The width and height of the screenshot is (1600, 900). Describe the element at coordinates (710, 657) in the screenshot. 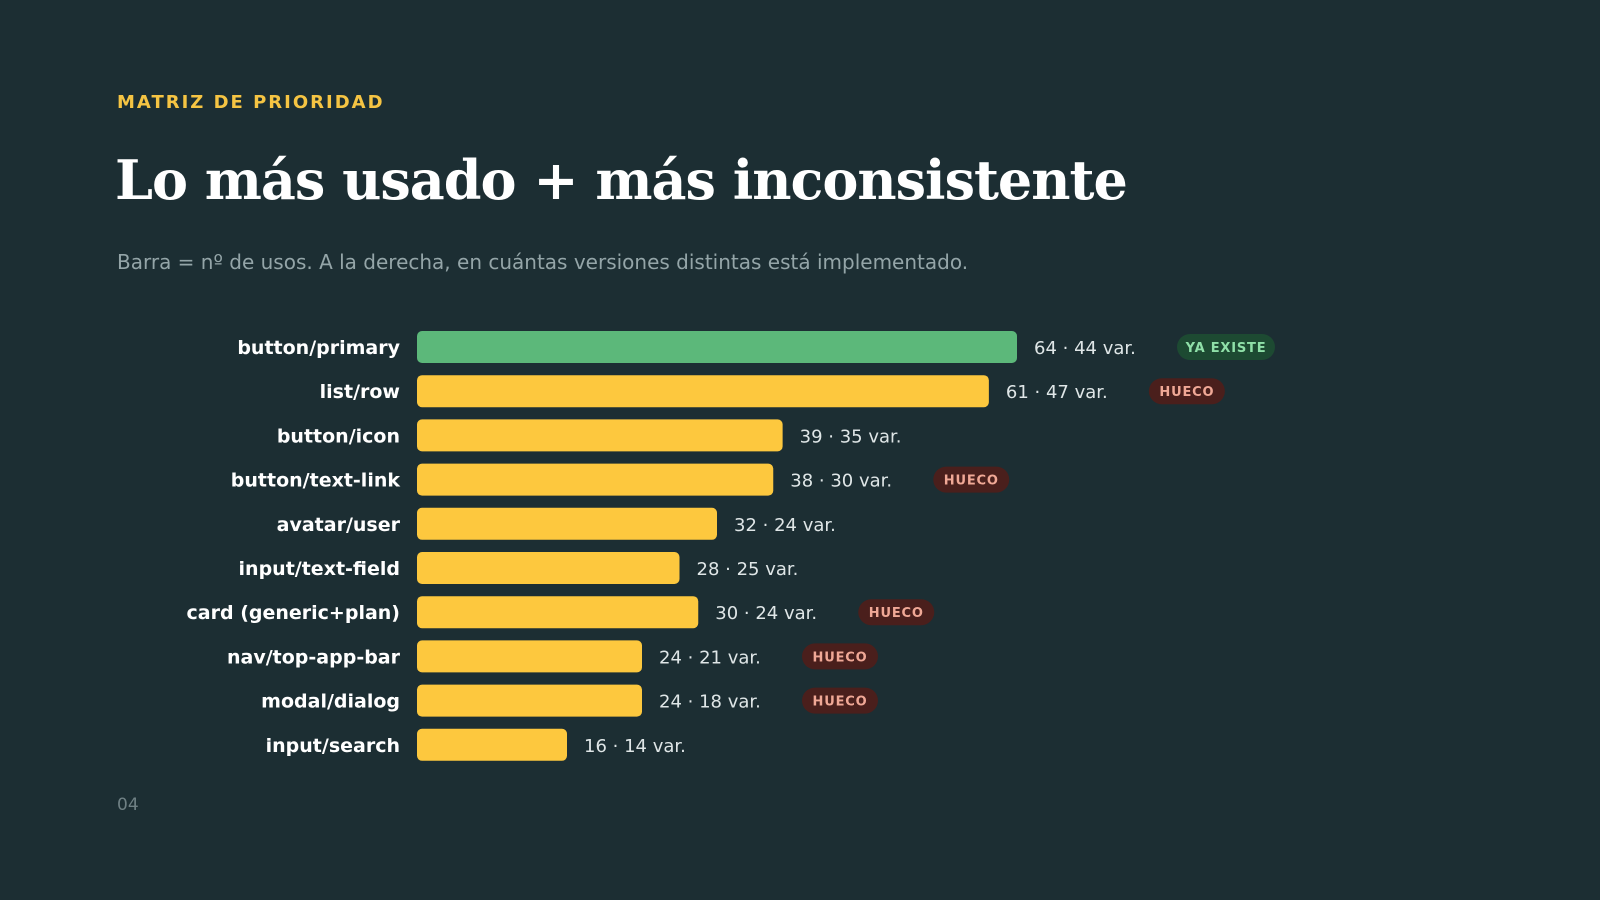

I see `value-label: 24 · 21 var.` at that location.